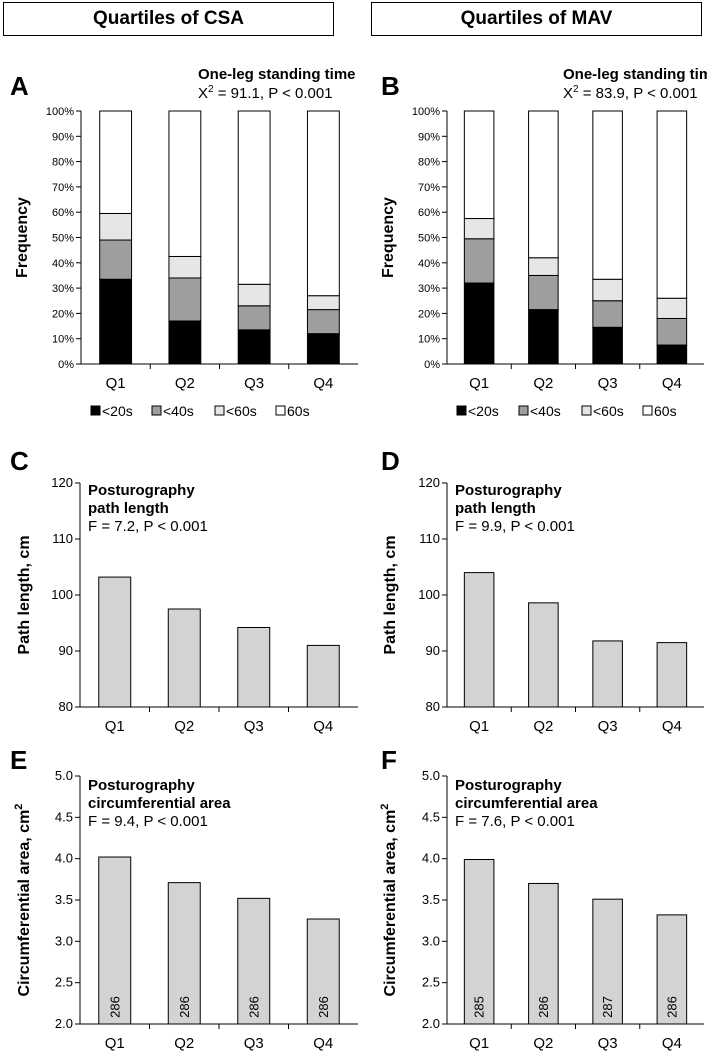 This screenshot has height=1051, width=707. What do you see at coordinates (429, 137) in the screenshot?
I see `panel-b-ytick-label: 90%` at bounding box center [429, 137].